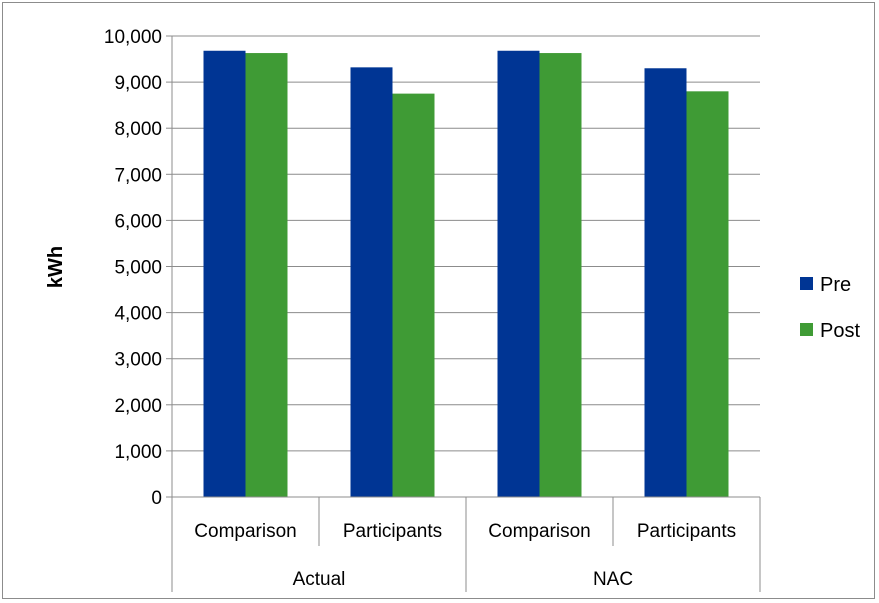  I want to click on x-group-label: NAC, so click(613, 579).